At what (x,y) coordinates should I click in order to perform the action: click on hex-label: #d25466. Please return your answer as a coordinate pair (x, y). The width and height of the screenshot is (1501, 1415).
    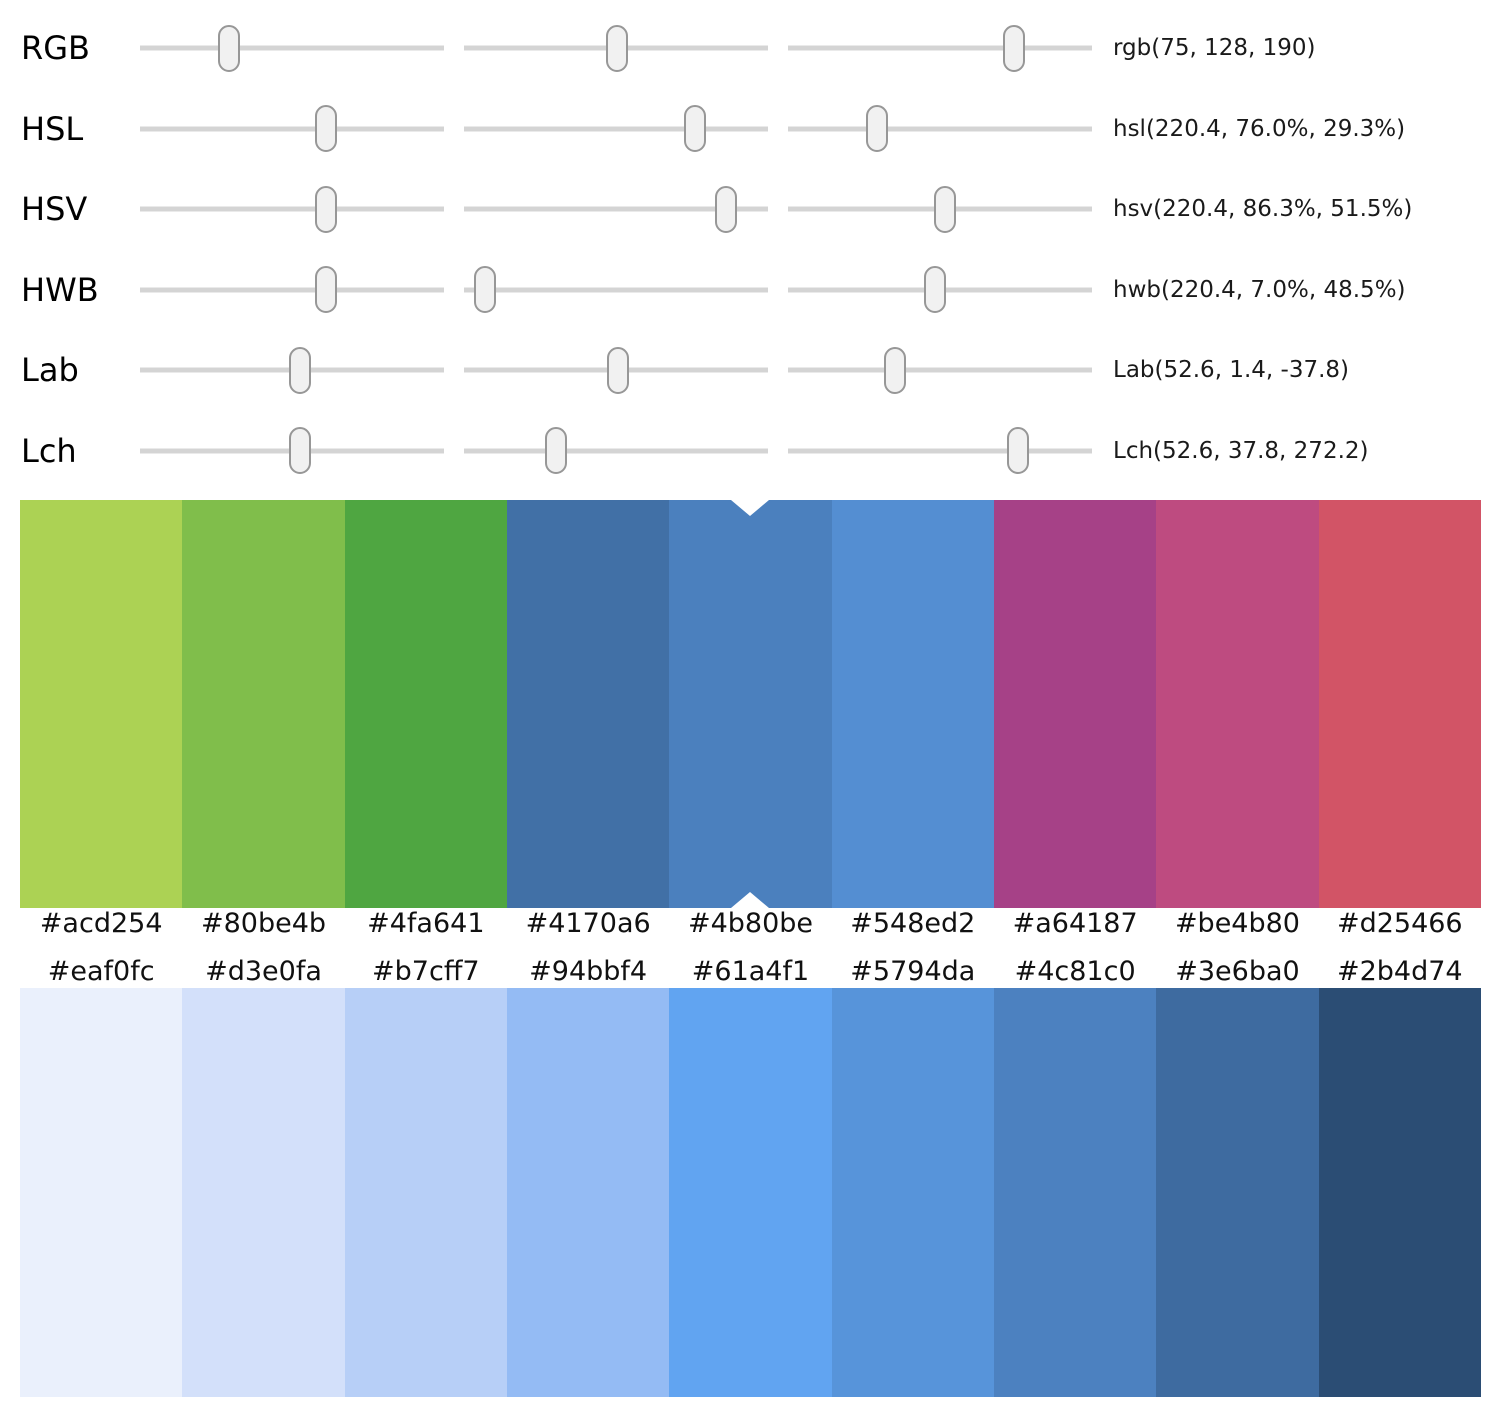
    Looking at the image, I should click on (1399, 923).